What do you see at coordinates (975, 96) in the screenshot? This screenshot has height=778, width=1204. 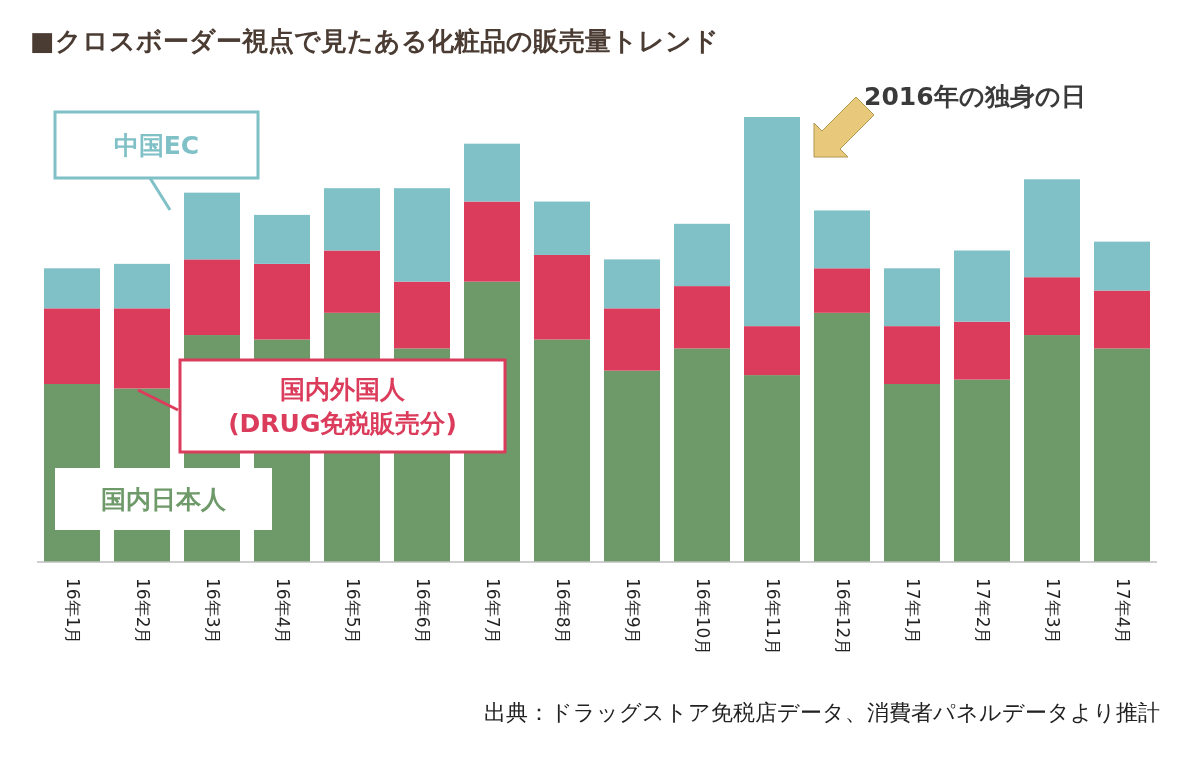 I see `text: 2016年の独身の日` at bounding box center [975, 96].